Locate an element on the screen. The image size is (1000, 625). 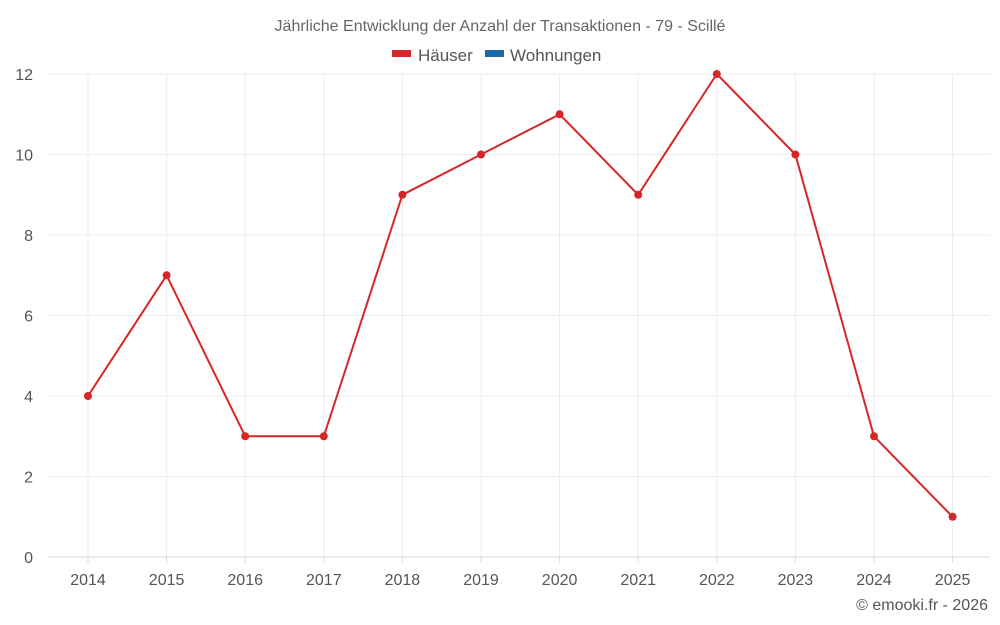
x-tick-label: 2018 is located at coordinates (403, 580).